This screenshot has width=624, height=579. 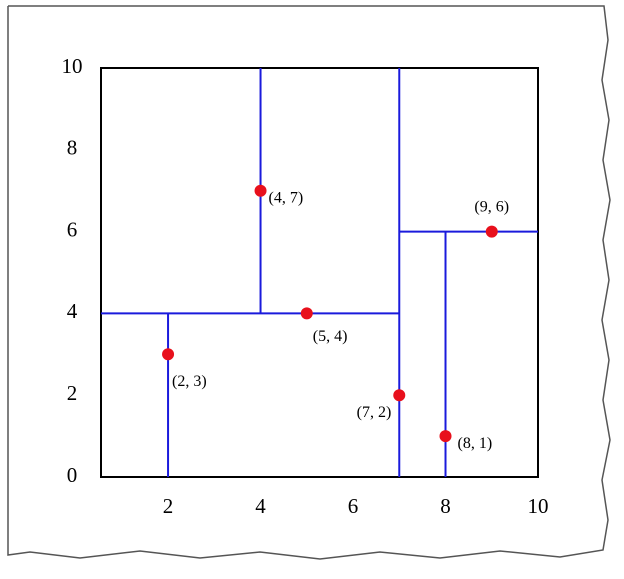 I want to click on x-tick-label: 2, so click(x=168, y=506).